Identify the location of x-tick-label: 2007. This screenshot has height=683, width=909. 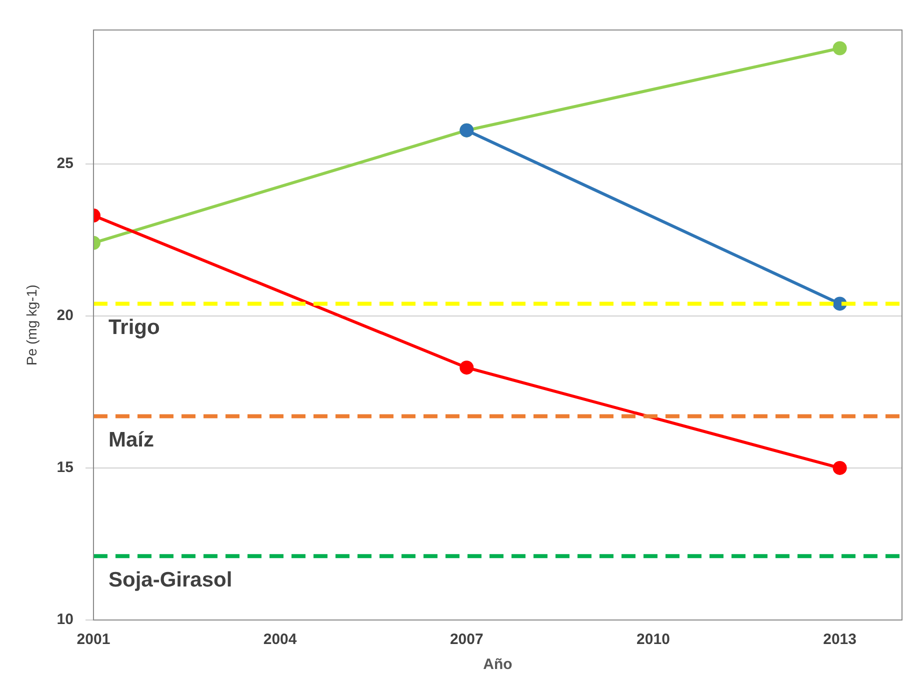
(467, 639).